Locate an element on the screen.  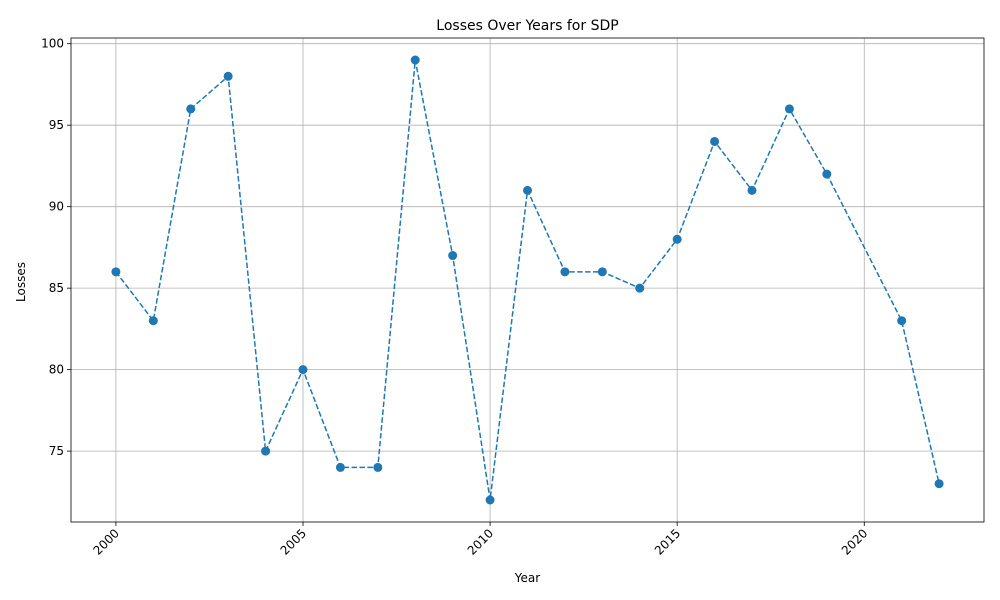
x-tick-label: 2005 is located at coordinates (293, 541).